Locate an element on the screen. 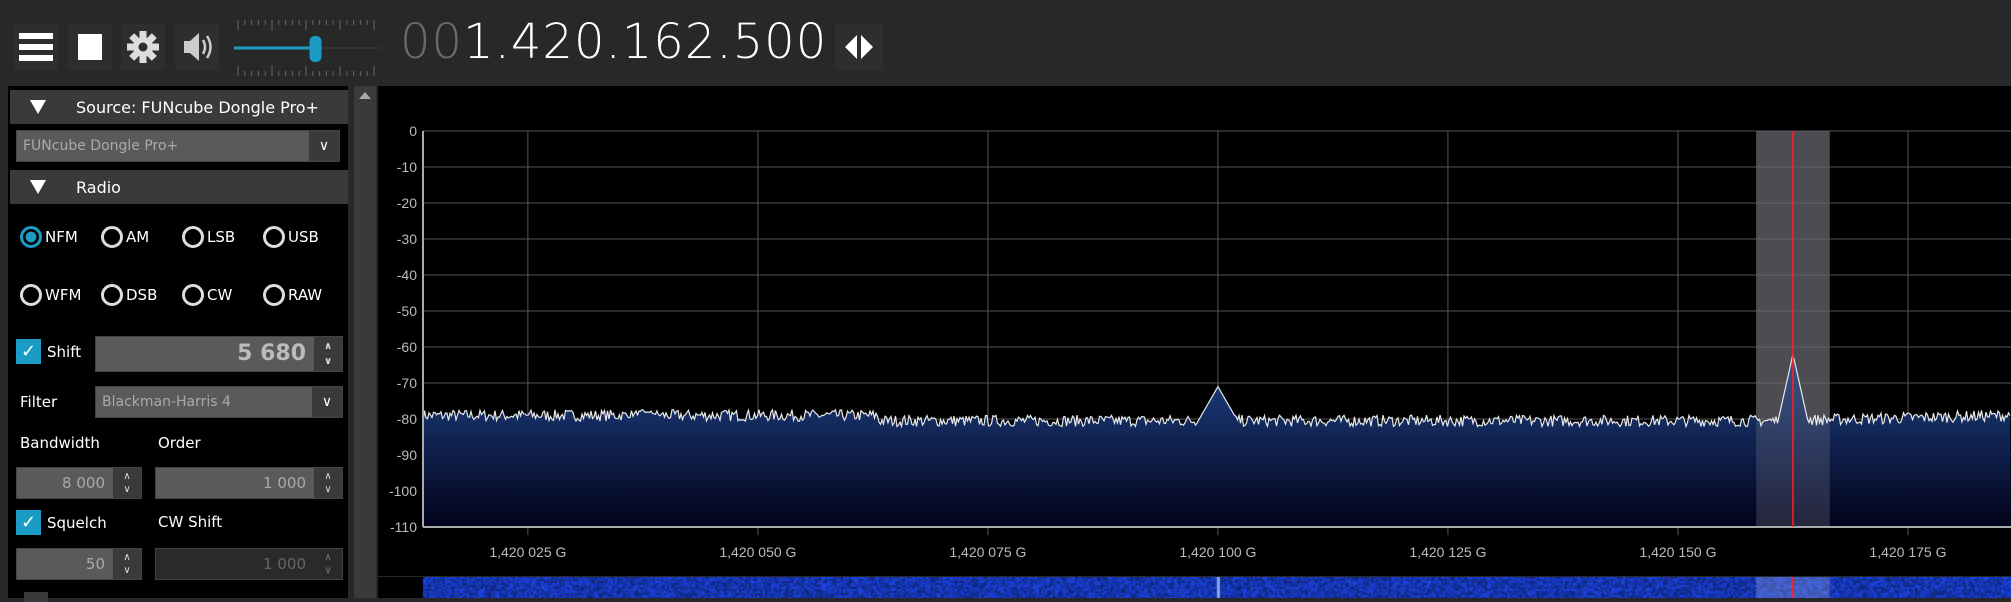  x-tick-label: 1,420 150 G is located at coordinates (1677, 552).